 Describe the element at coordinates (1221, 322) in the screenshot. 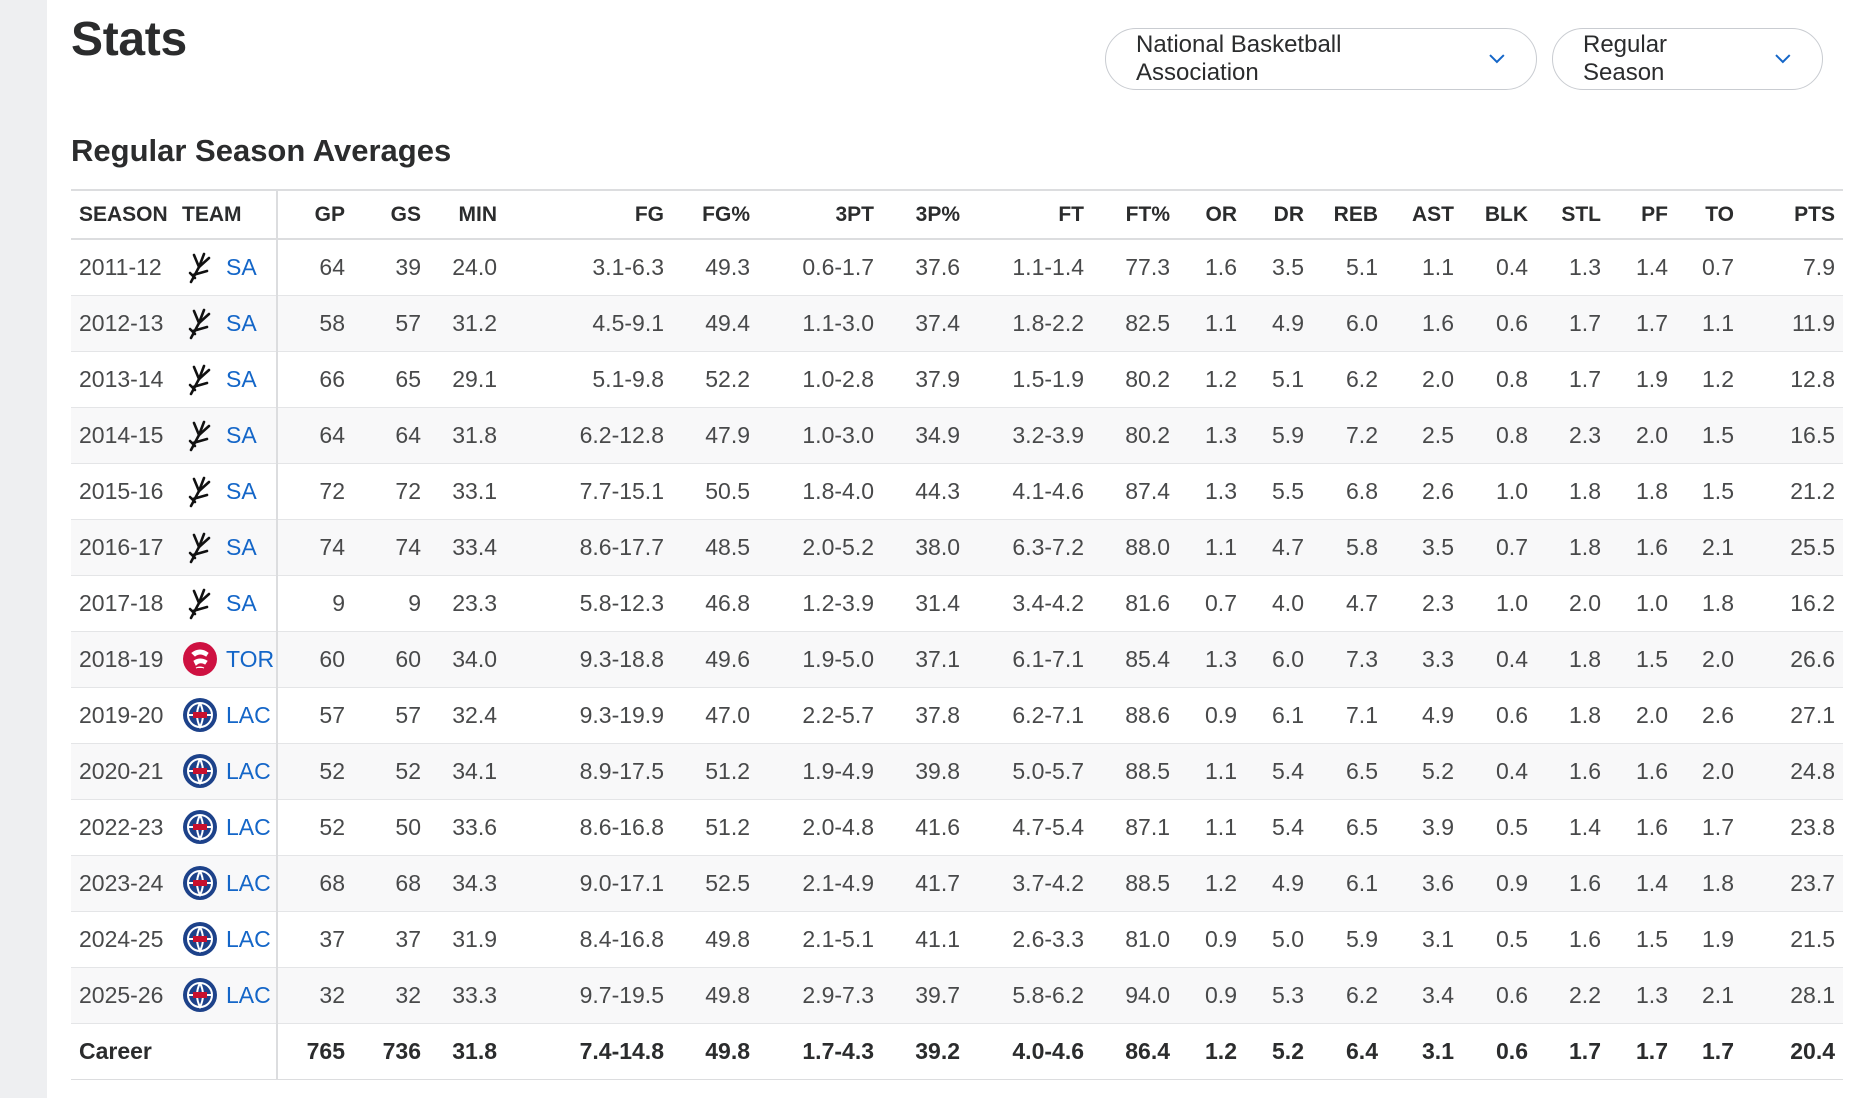

I see `stat-cell-or: 1.1` at that location.